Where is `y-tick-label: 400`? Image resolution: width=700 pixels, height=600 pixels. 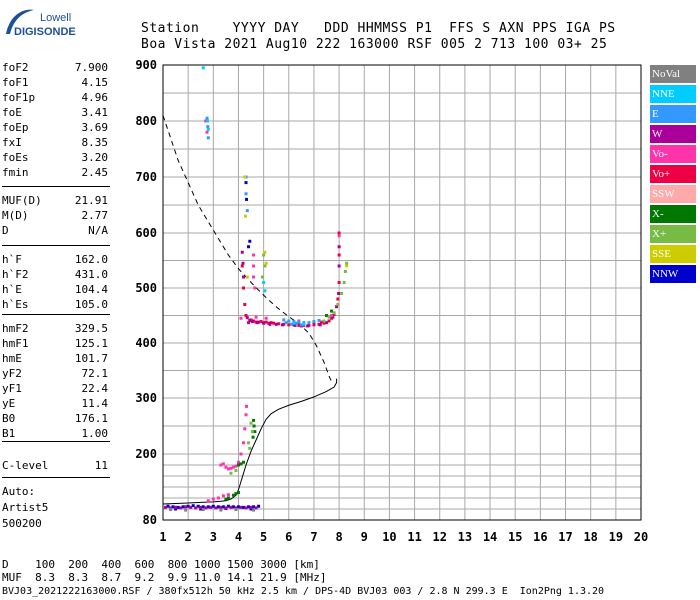
y-tick-label: 400 is located at coordinates (146, 343).